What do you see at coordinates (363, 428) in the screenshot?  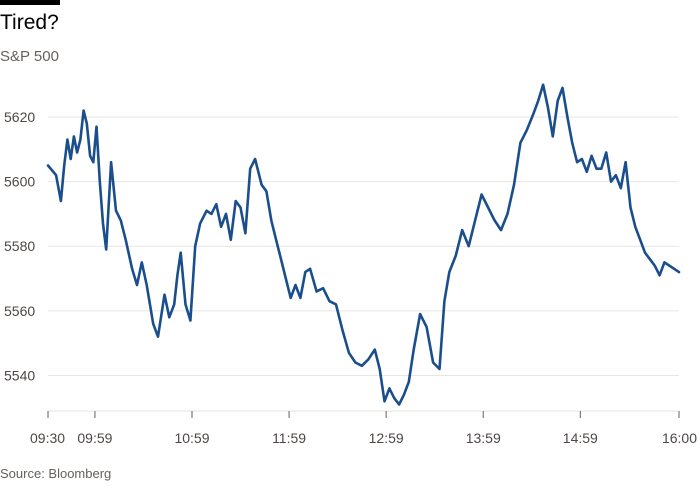 I see `x-axis: 09:30 09:59 10:59 11:59 12:59 13:59 14:59 16:00` at bounding box center [363, 428].